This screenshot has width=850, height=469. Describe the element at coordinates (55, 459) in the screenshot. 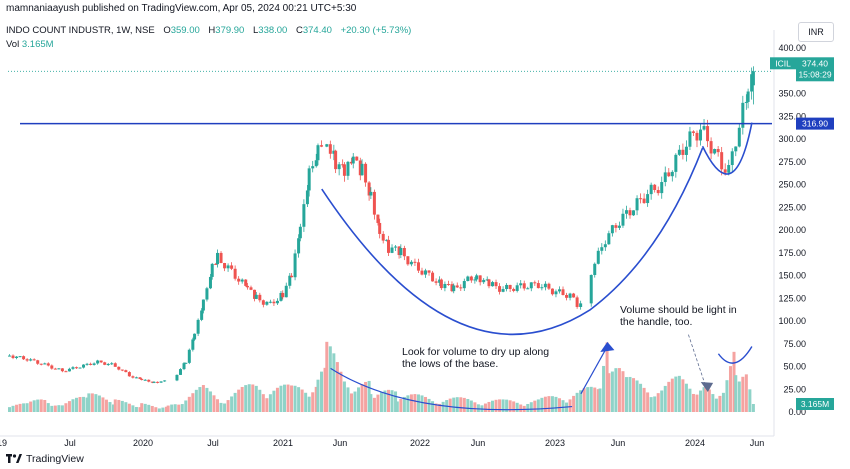

I see `brand-name: TradingView` at that location.